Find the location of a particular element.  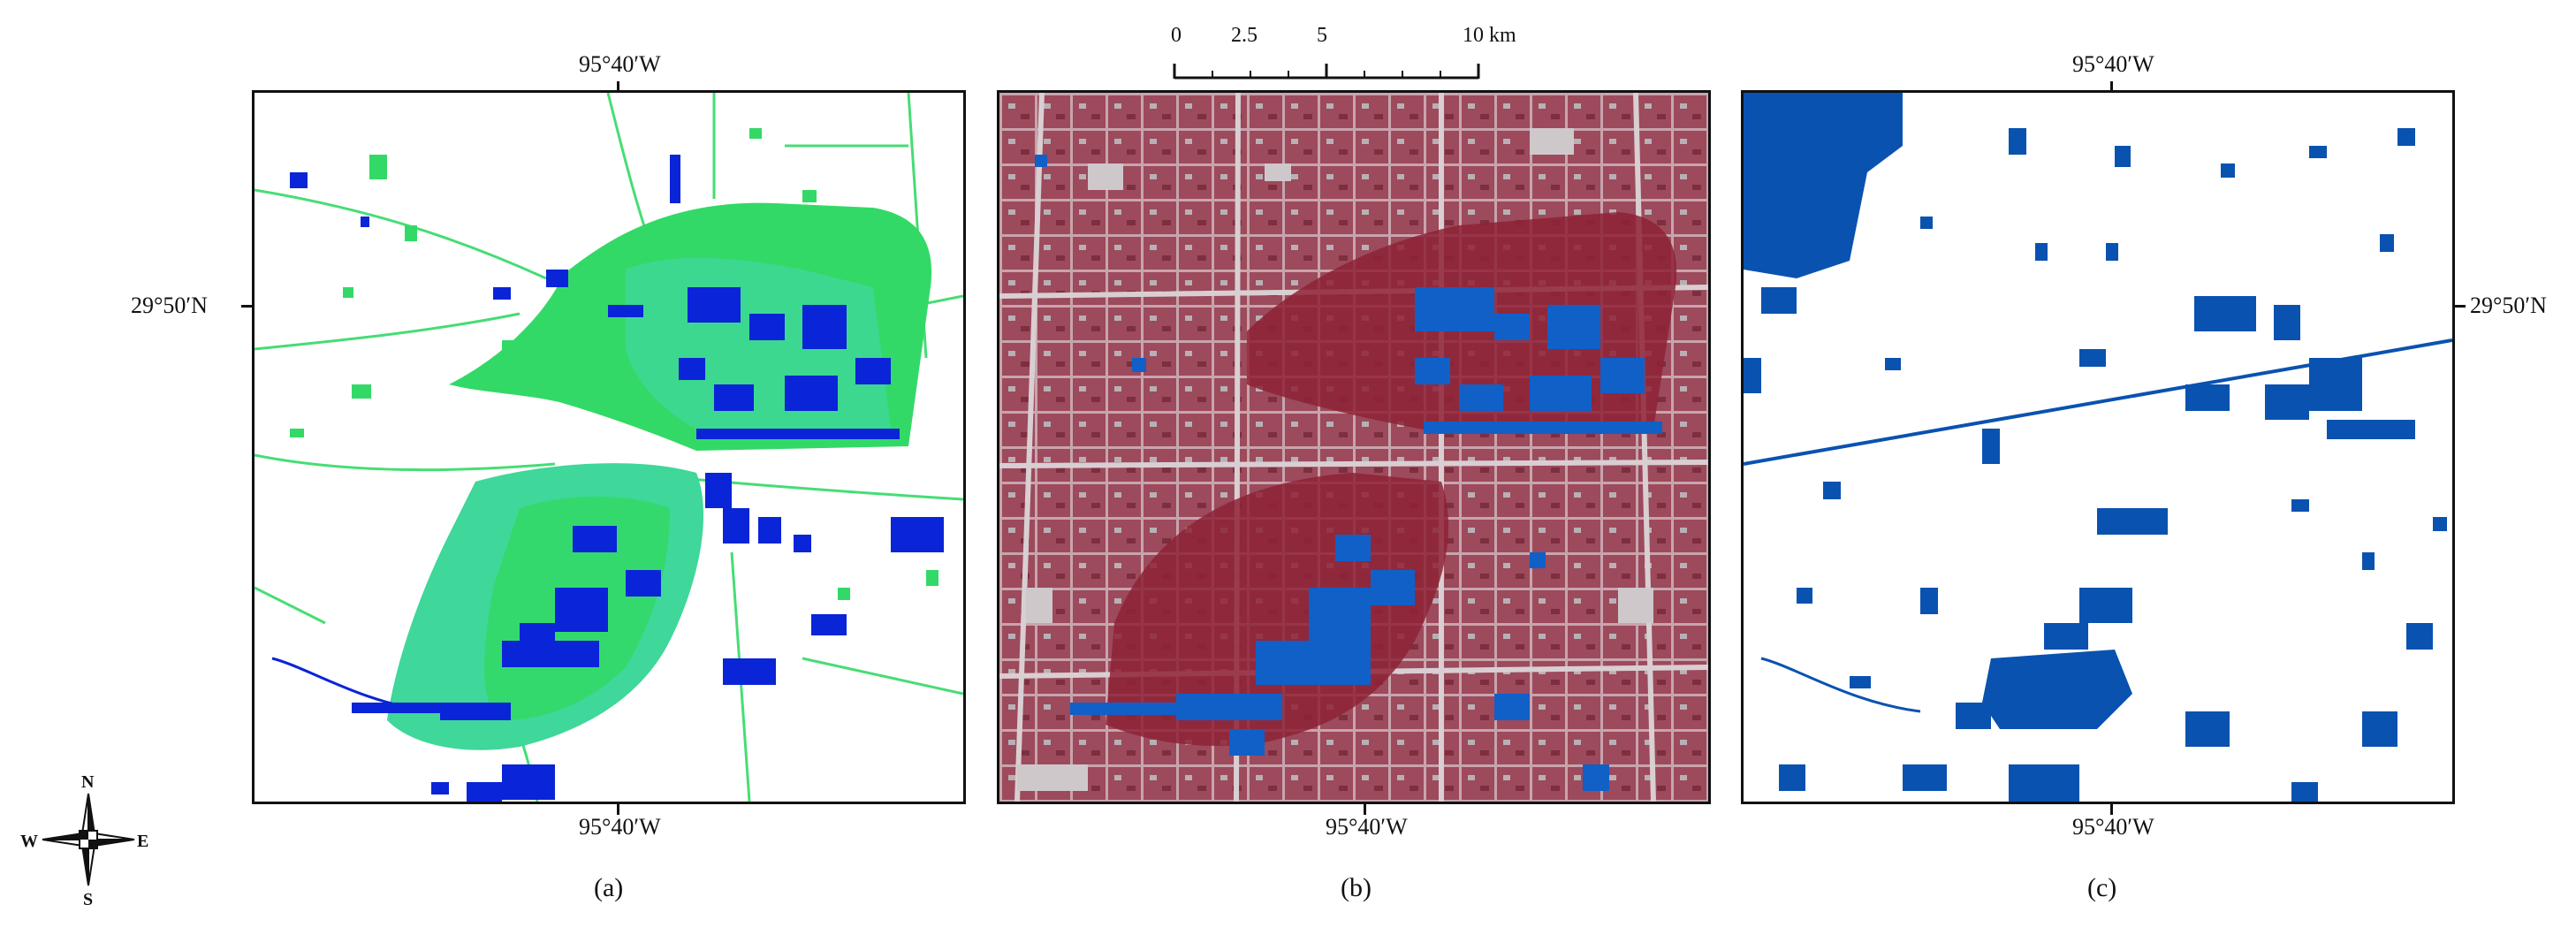

panel-b-bottom-tick is located at coordinates (1365, 809).